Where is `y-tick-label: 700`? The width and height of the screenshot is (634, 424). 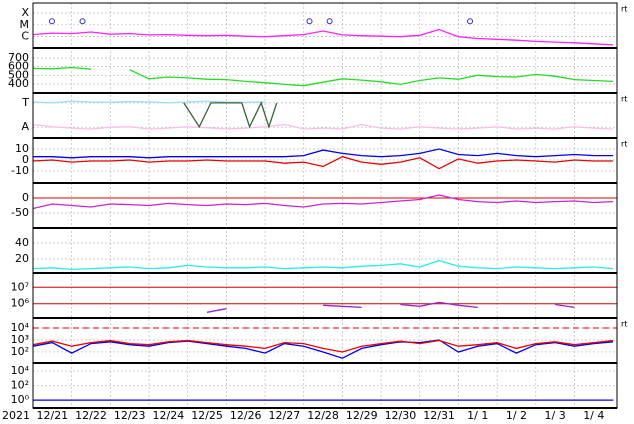 y-tick-label: 700 is located at coordinates (18, 57).